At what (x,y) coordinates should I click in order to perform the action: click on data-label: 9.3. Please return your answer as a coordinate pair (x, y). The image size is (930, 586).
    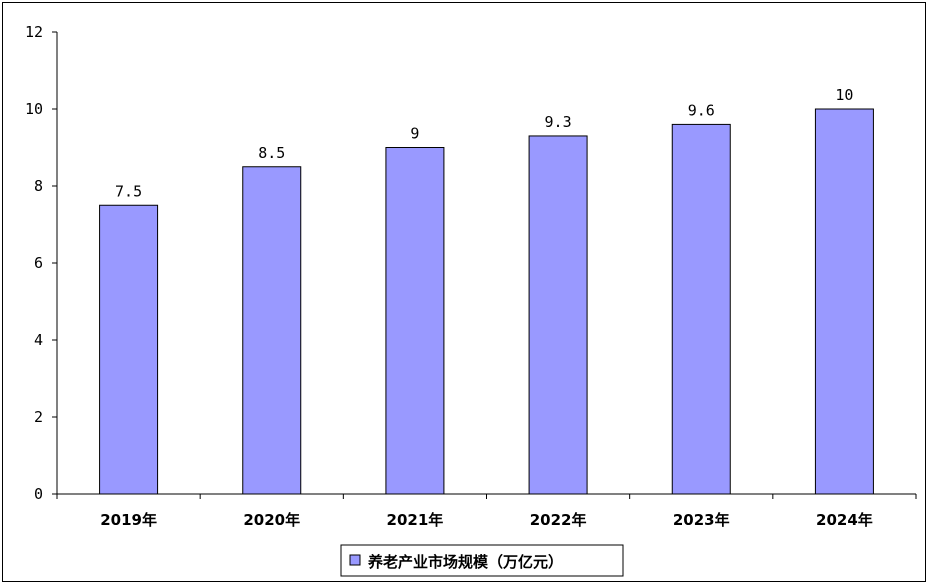
    Looking at the image, I should click on (558, 122).